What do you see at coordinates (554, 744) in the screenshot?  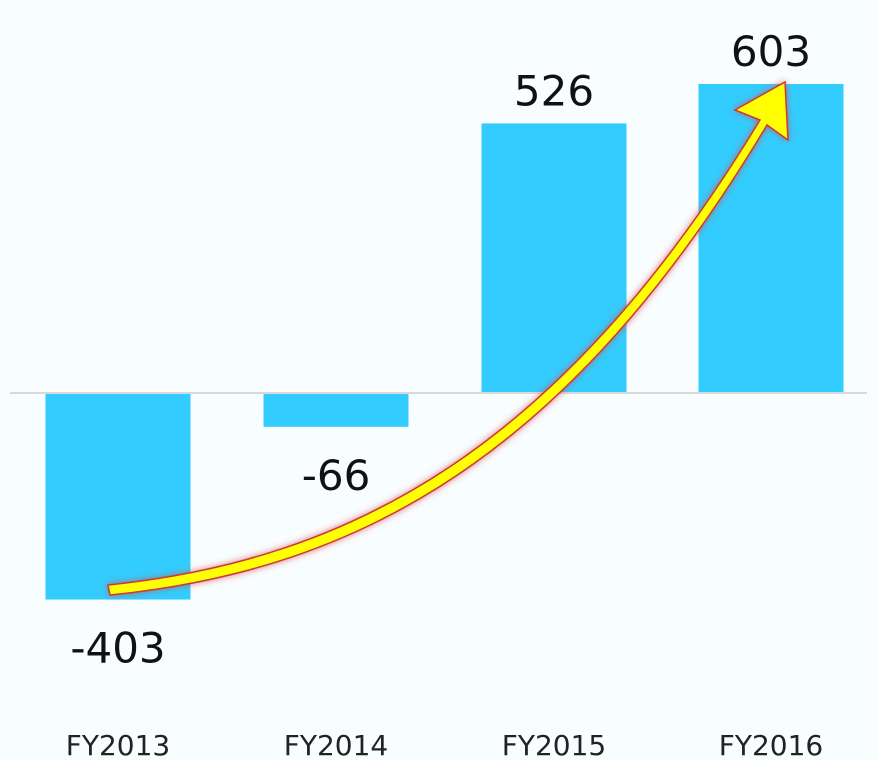 I see `category-label-fy2015: FY2015` at bounding box center [554, 744].